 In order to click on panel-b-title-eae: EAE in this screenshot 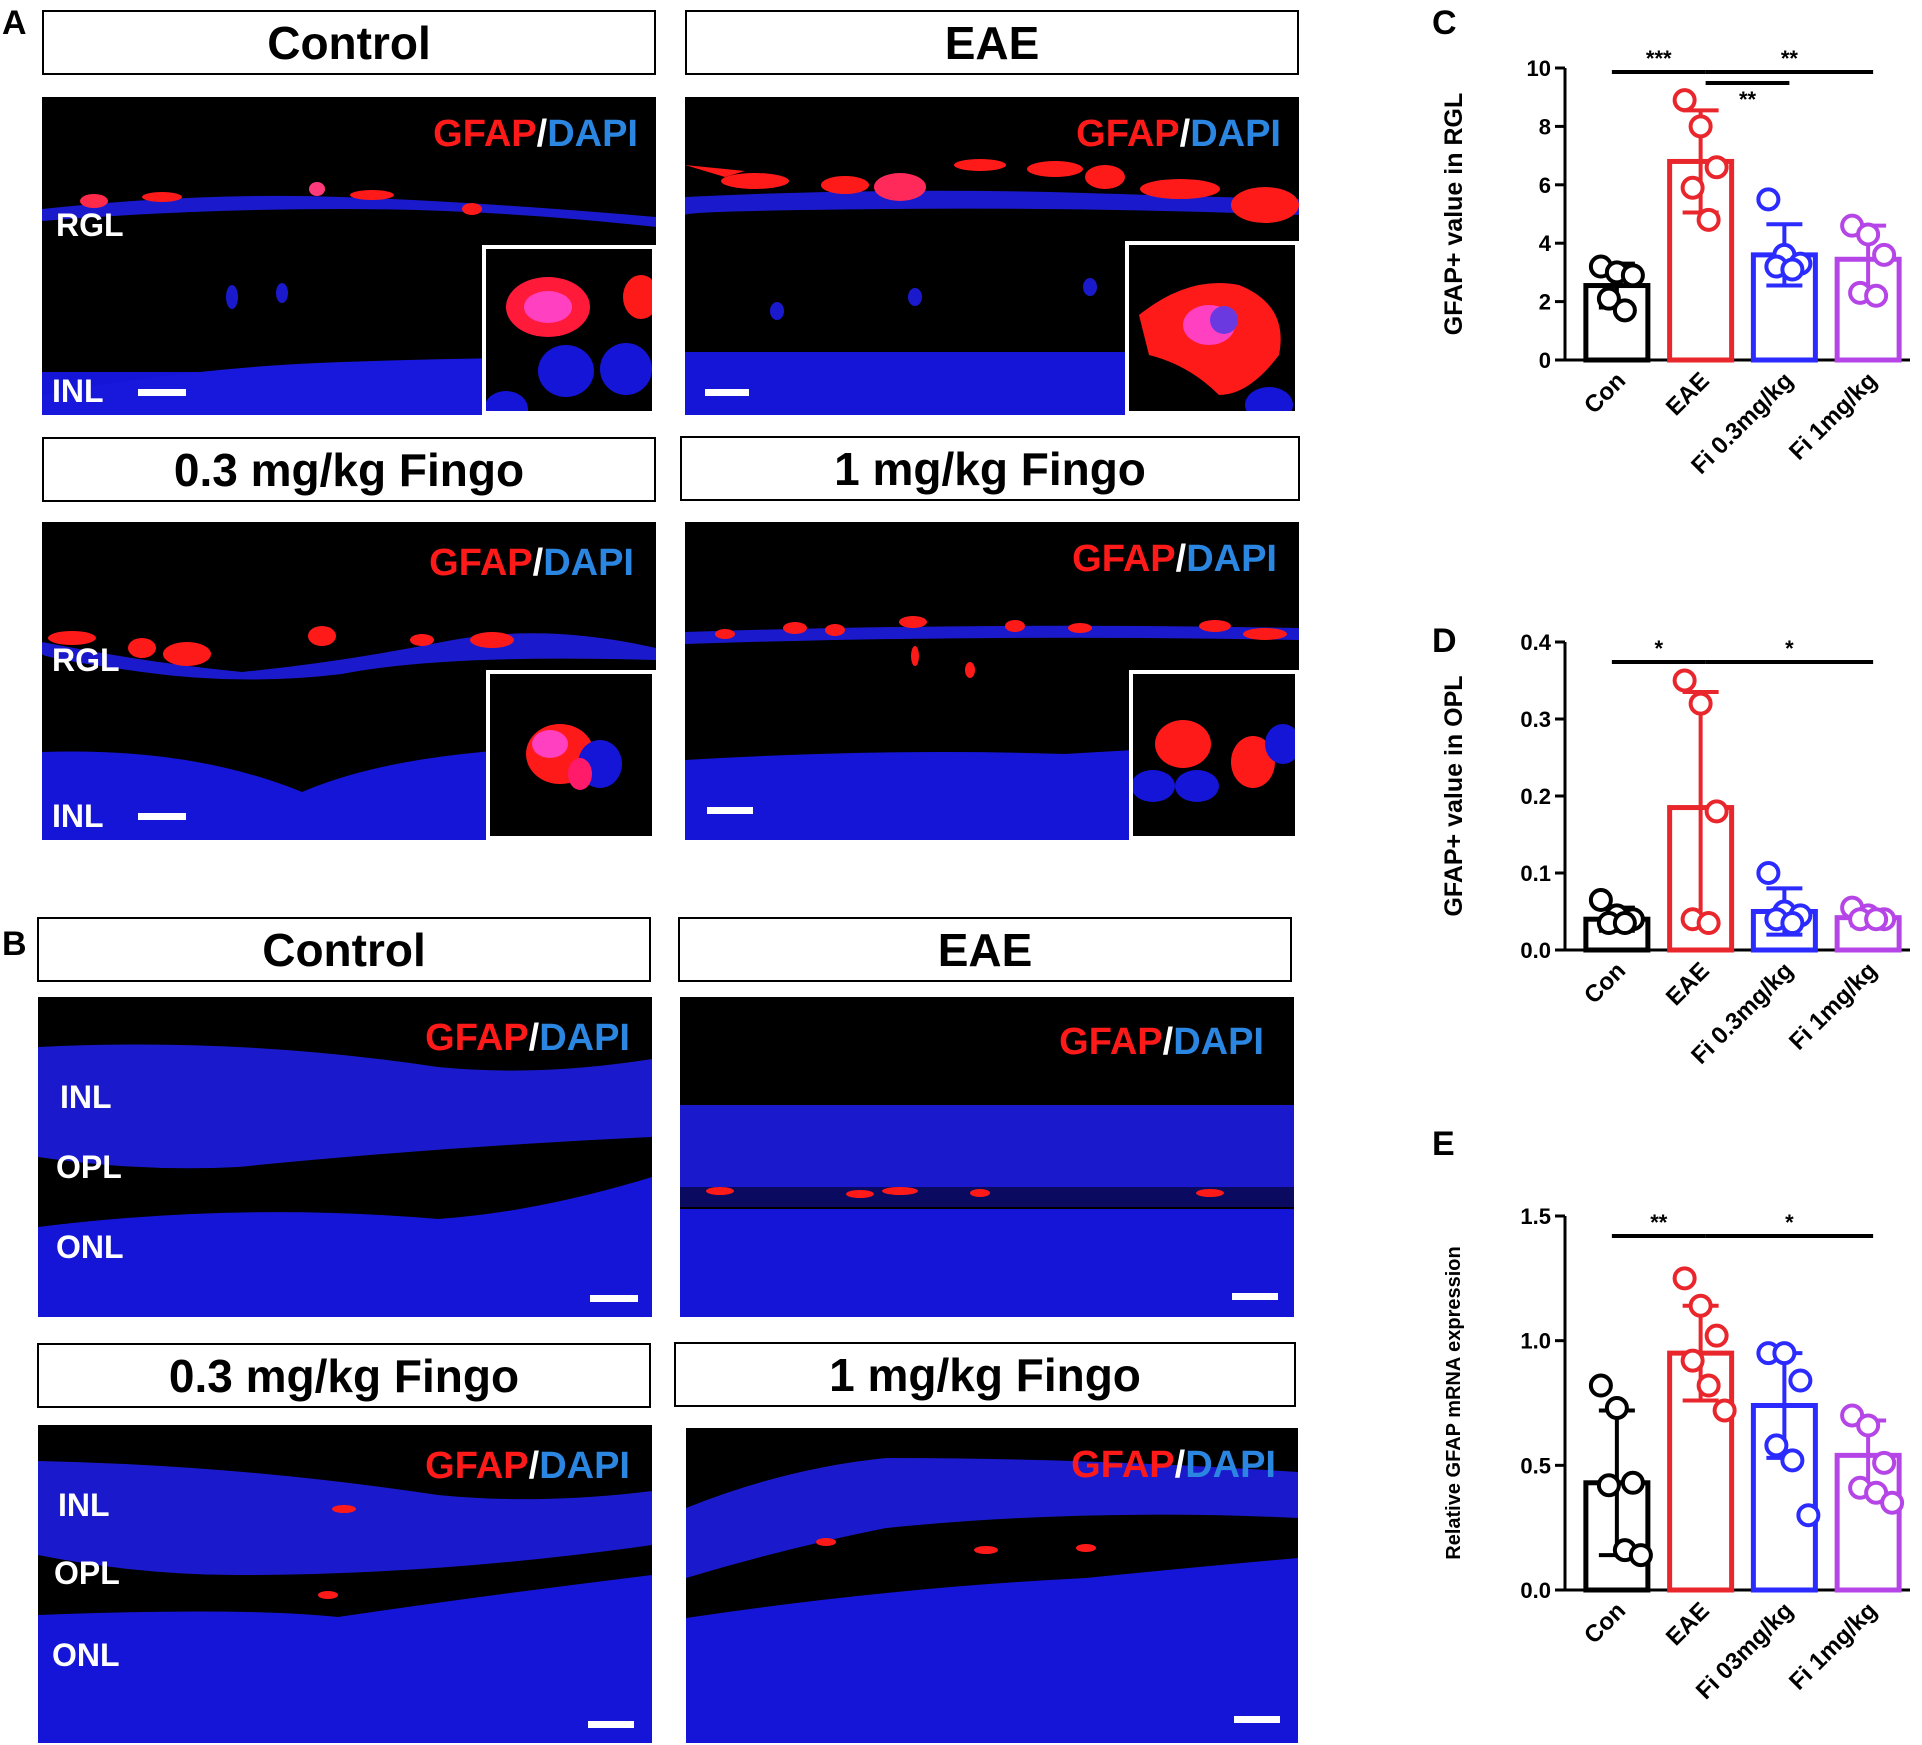, I will do `click(985, 949)`.